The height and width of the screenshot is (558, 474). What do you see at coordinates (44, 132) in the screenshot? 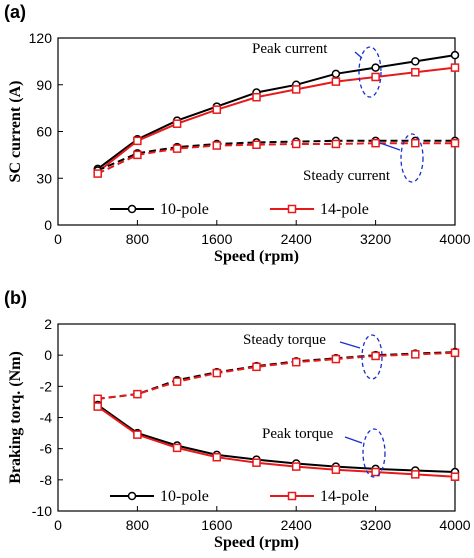
I see `y-tick-label: 60` at bounding box center [44, 132].